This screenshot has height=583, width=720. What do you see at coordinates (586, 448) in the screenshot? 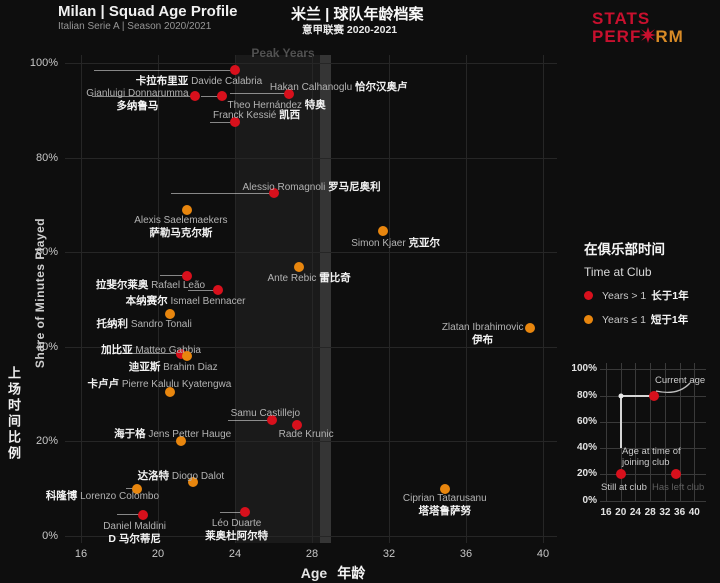
I see `mini-y-tick-label: 40%` at bounding box center [586, 448].